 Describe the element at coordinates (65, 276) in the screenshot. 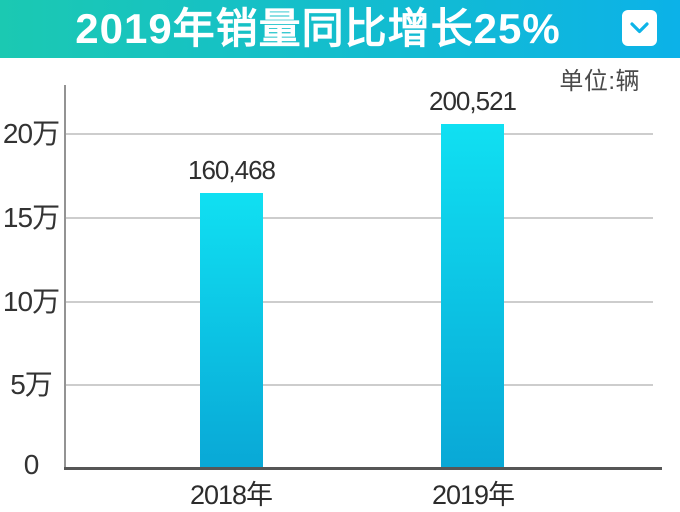

I see `y-axis-line` at that location.